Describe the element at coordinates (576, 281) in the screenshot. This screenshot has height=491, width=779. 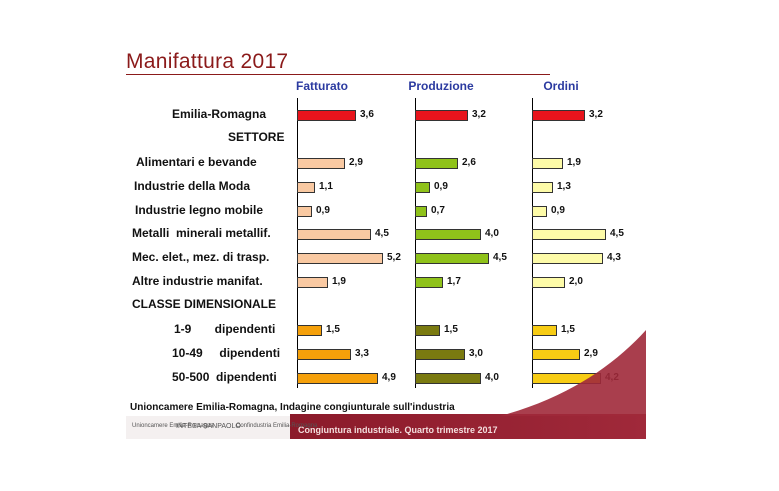
I see `data-label: 2,0` at that location.